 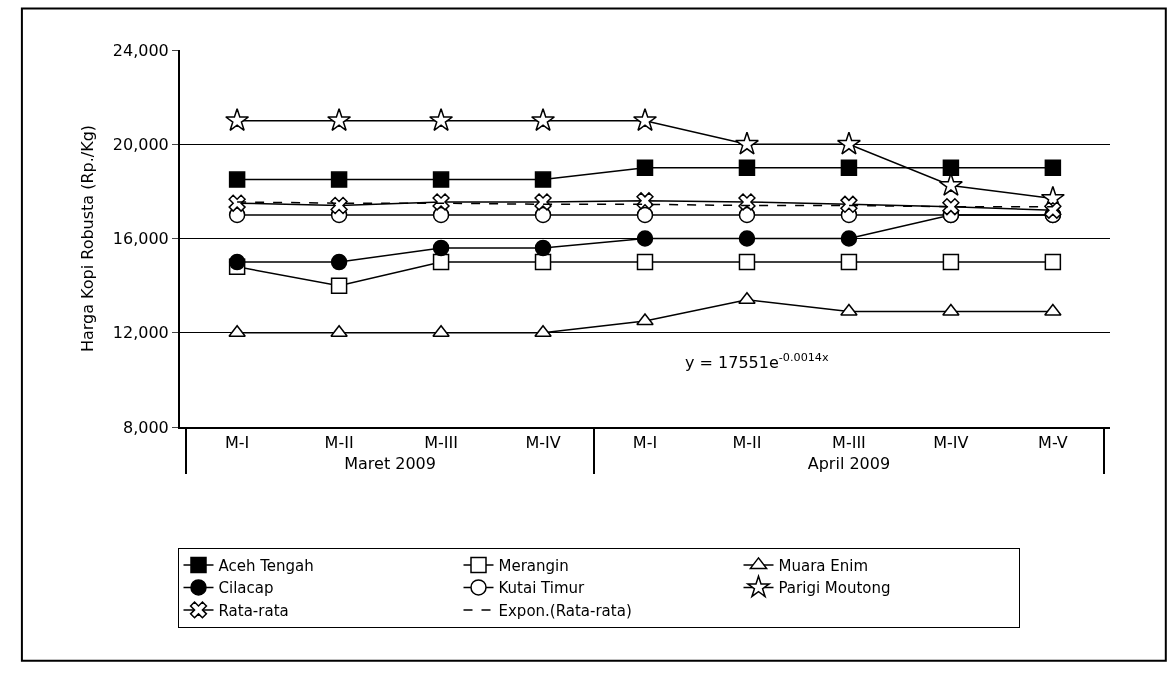 What do you see at coordinates (757, 361) in the screenshot?
I see `annotation: y = 17551e$^{-0.0014x}$` at bounding box center [757, 361].